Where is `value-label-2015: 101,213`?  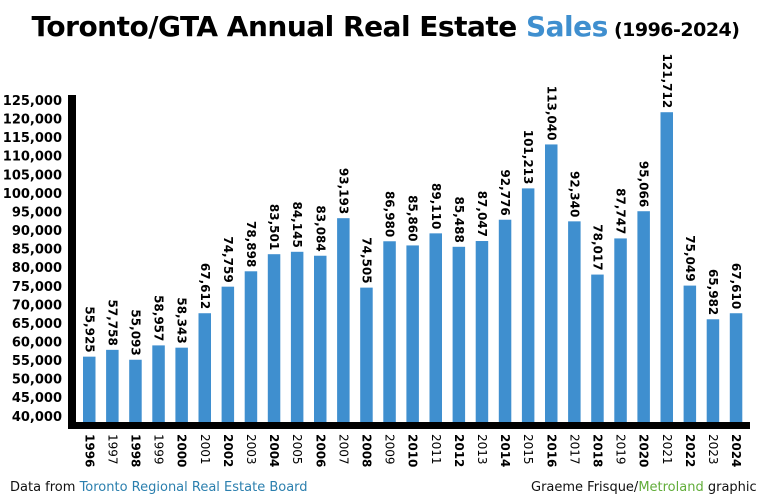 value-label-2015: 101,213 is located at coordinates (528, 157).